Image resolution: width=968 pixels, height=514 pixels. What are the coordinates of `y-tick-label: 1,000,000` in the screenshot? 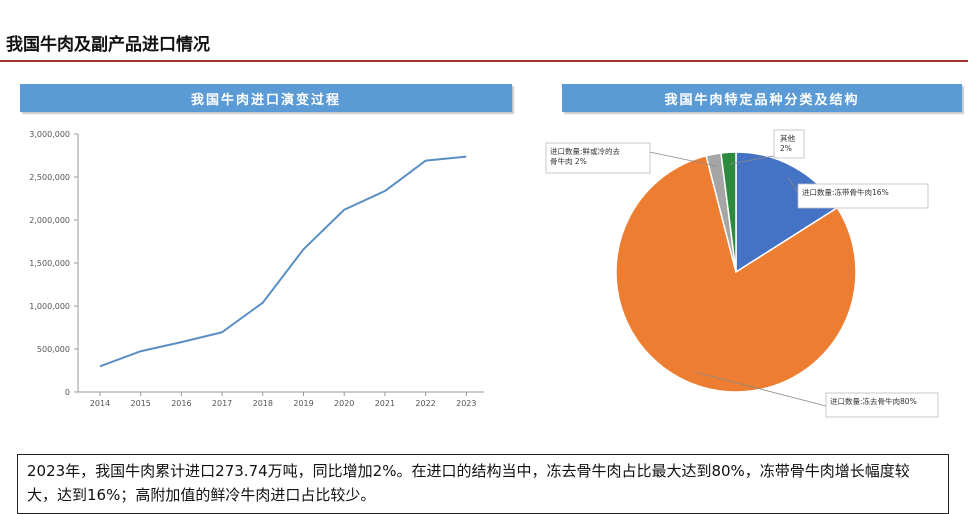 It's located at (49, 306).